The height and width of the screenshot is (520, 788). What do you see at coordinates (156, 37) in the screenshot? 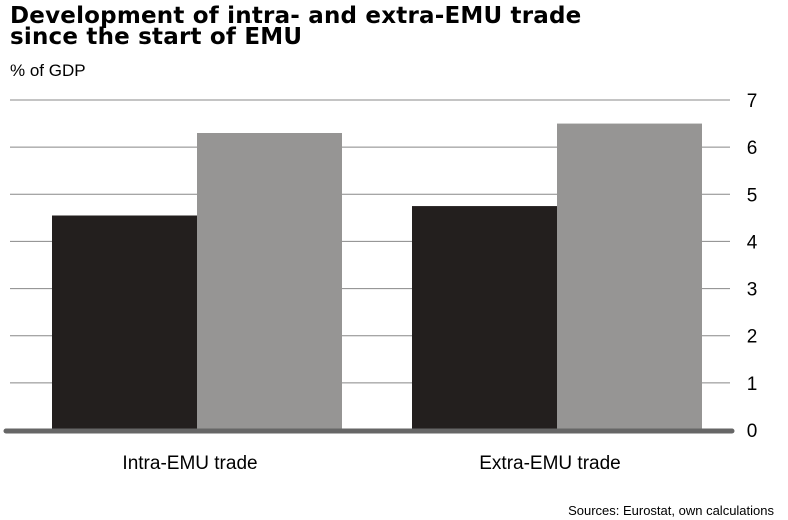
I see `chart-title-line-2: since the start of EMU` at bounding box center [156, 37].